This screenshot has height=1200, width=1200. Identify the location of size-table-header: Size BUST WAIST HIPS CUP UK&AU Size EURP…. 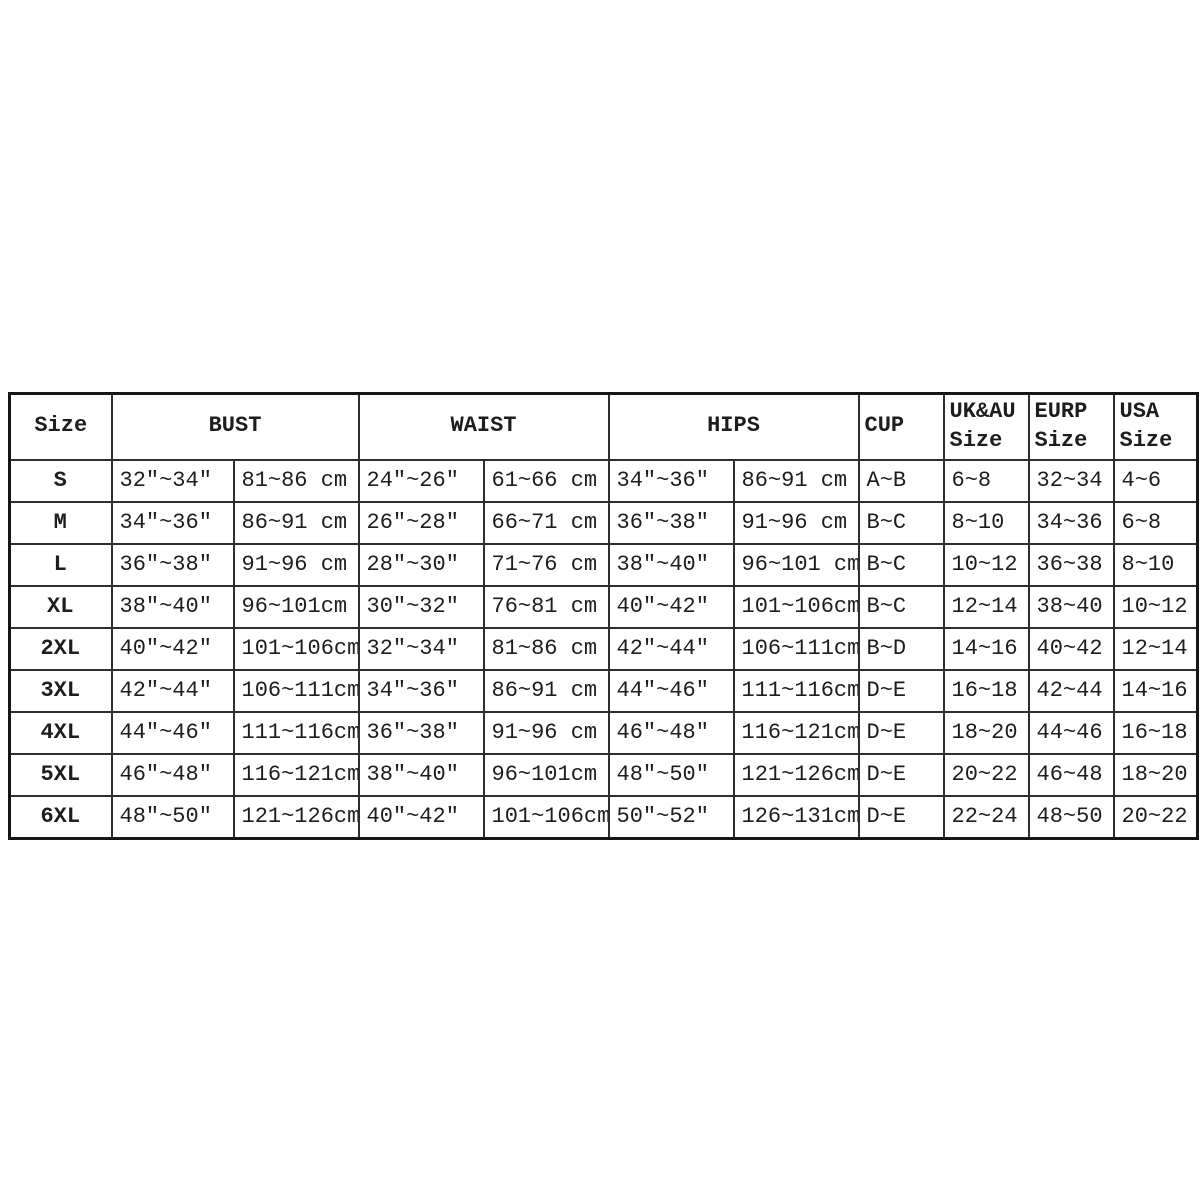
(603, 426).